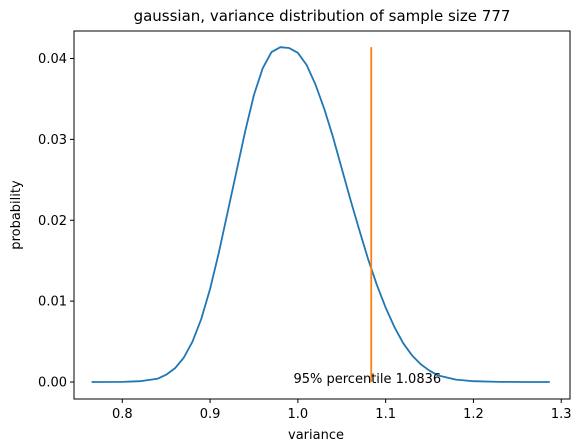 The image size is (571, 448). Describe the element at coordinates (367, 379) in the screenshot. I see `percentile-annotation: 95% percentile 1.0836` at that location.